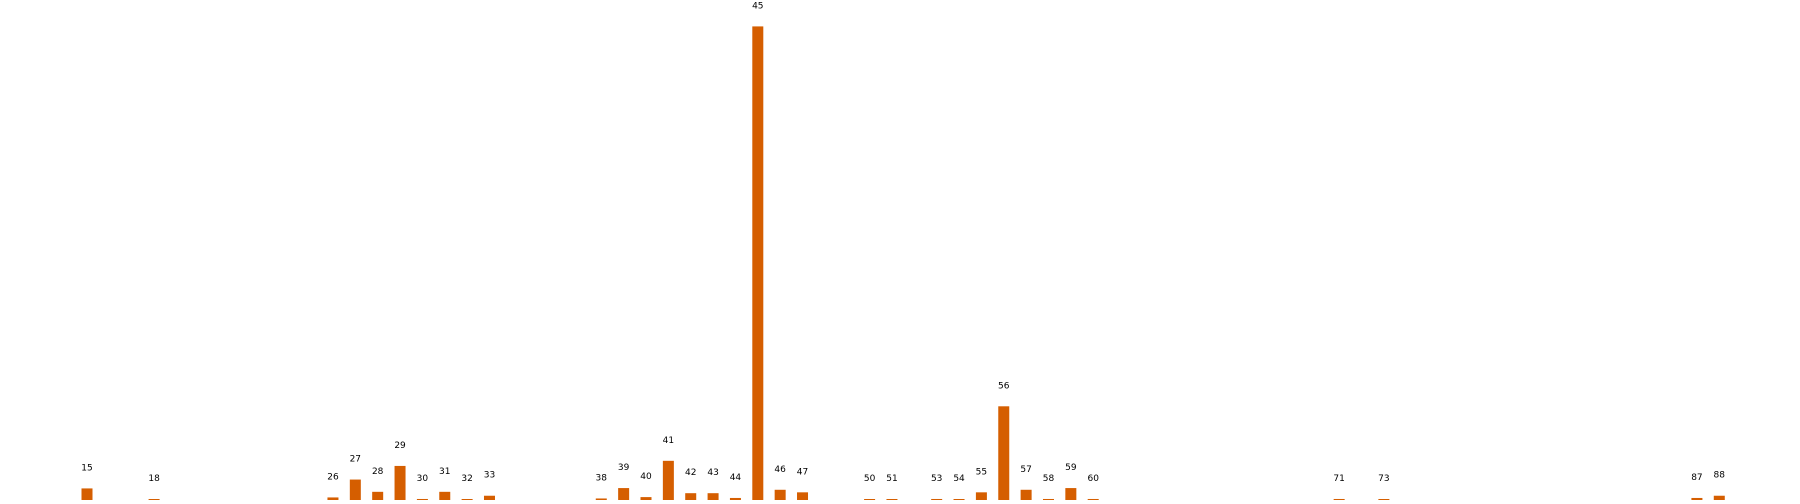 The height and width of the screenshot is (504, 1800). I want to click on bar-label-73: 73, so click(1383, 479).